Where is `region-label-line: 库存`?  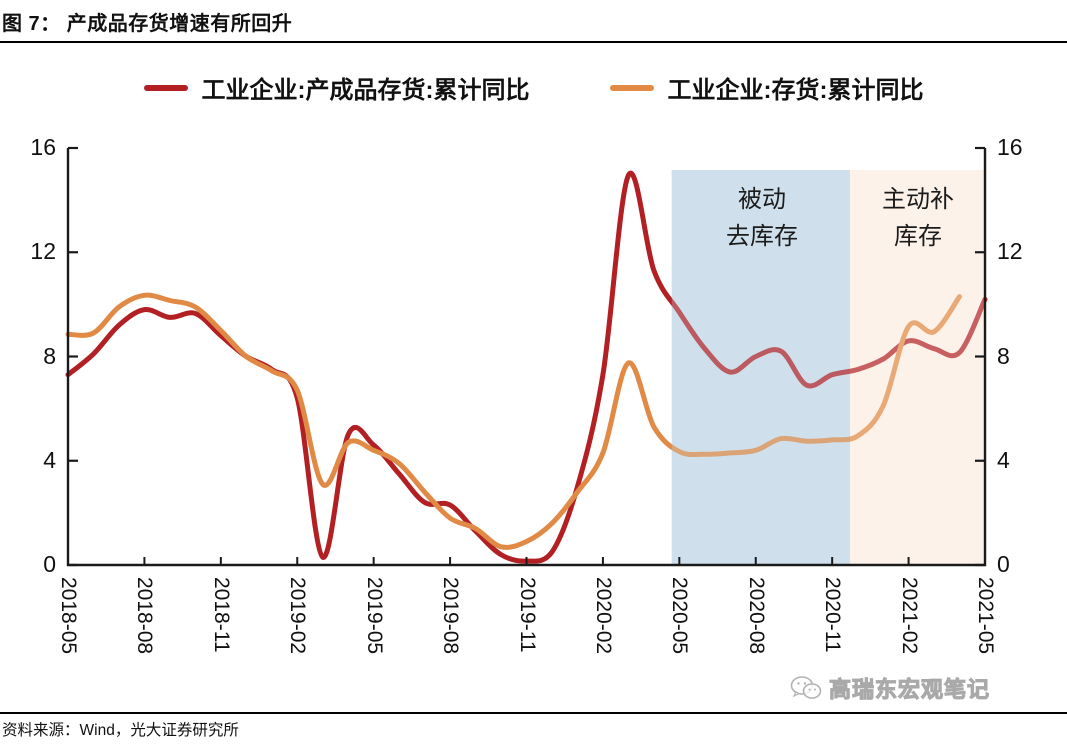
region-label-line: 库存 is located at coordinates (918, 236).